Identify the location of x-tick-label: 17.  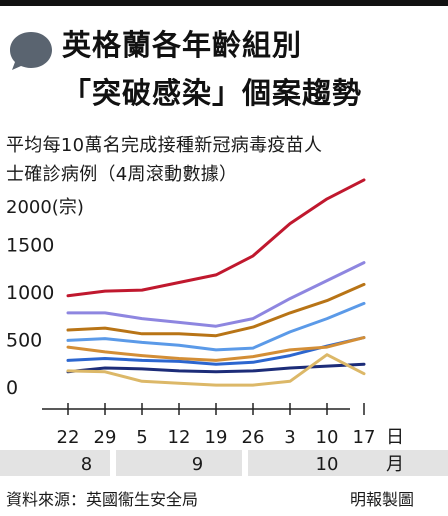
(364, 437).